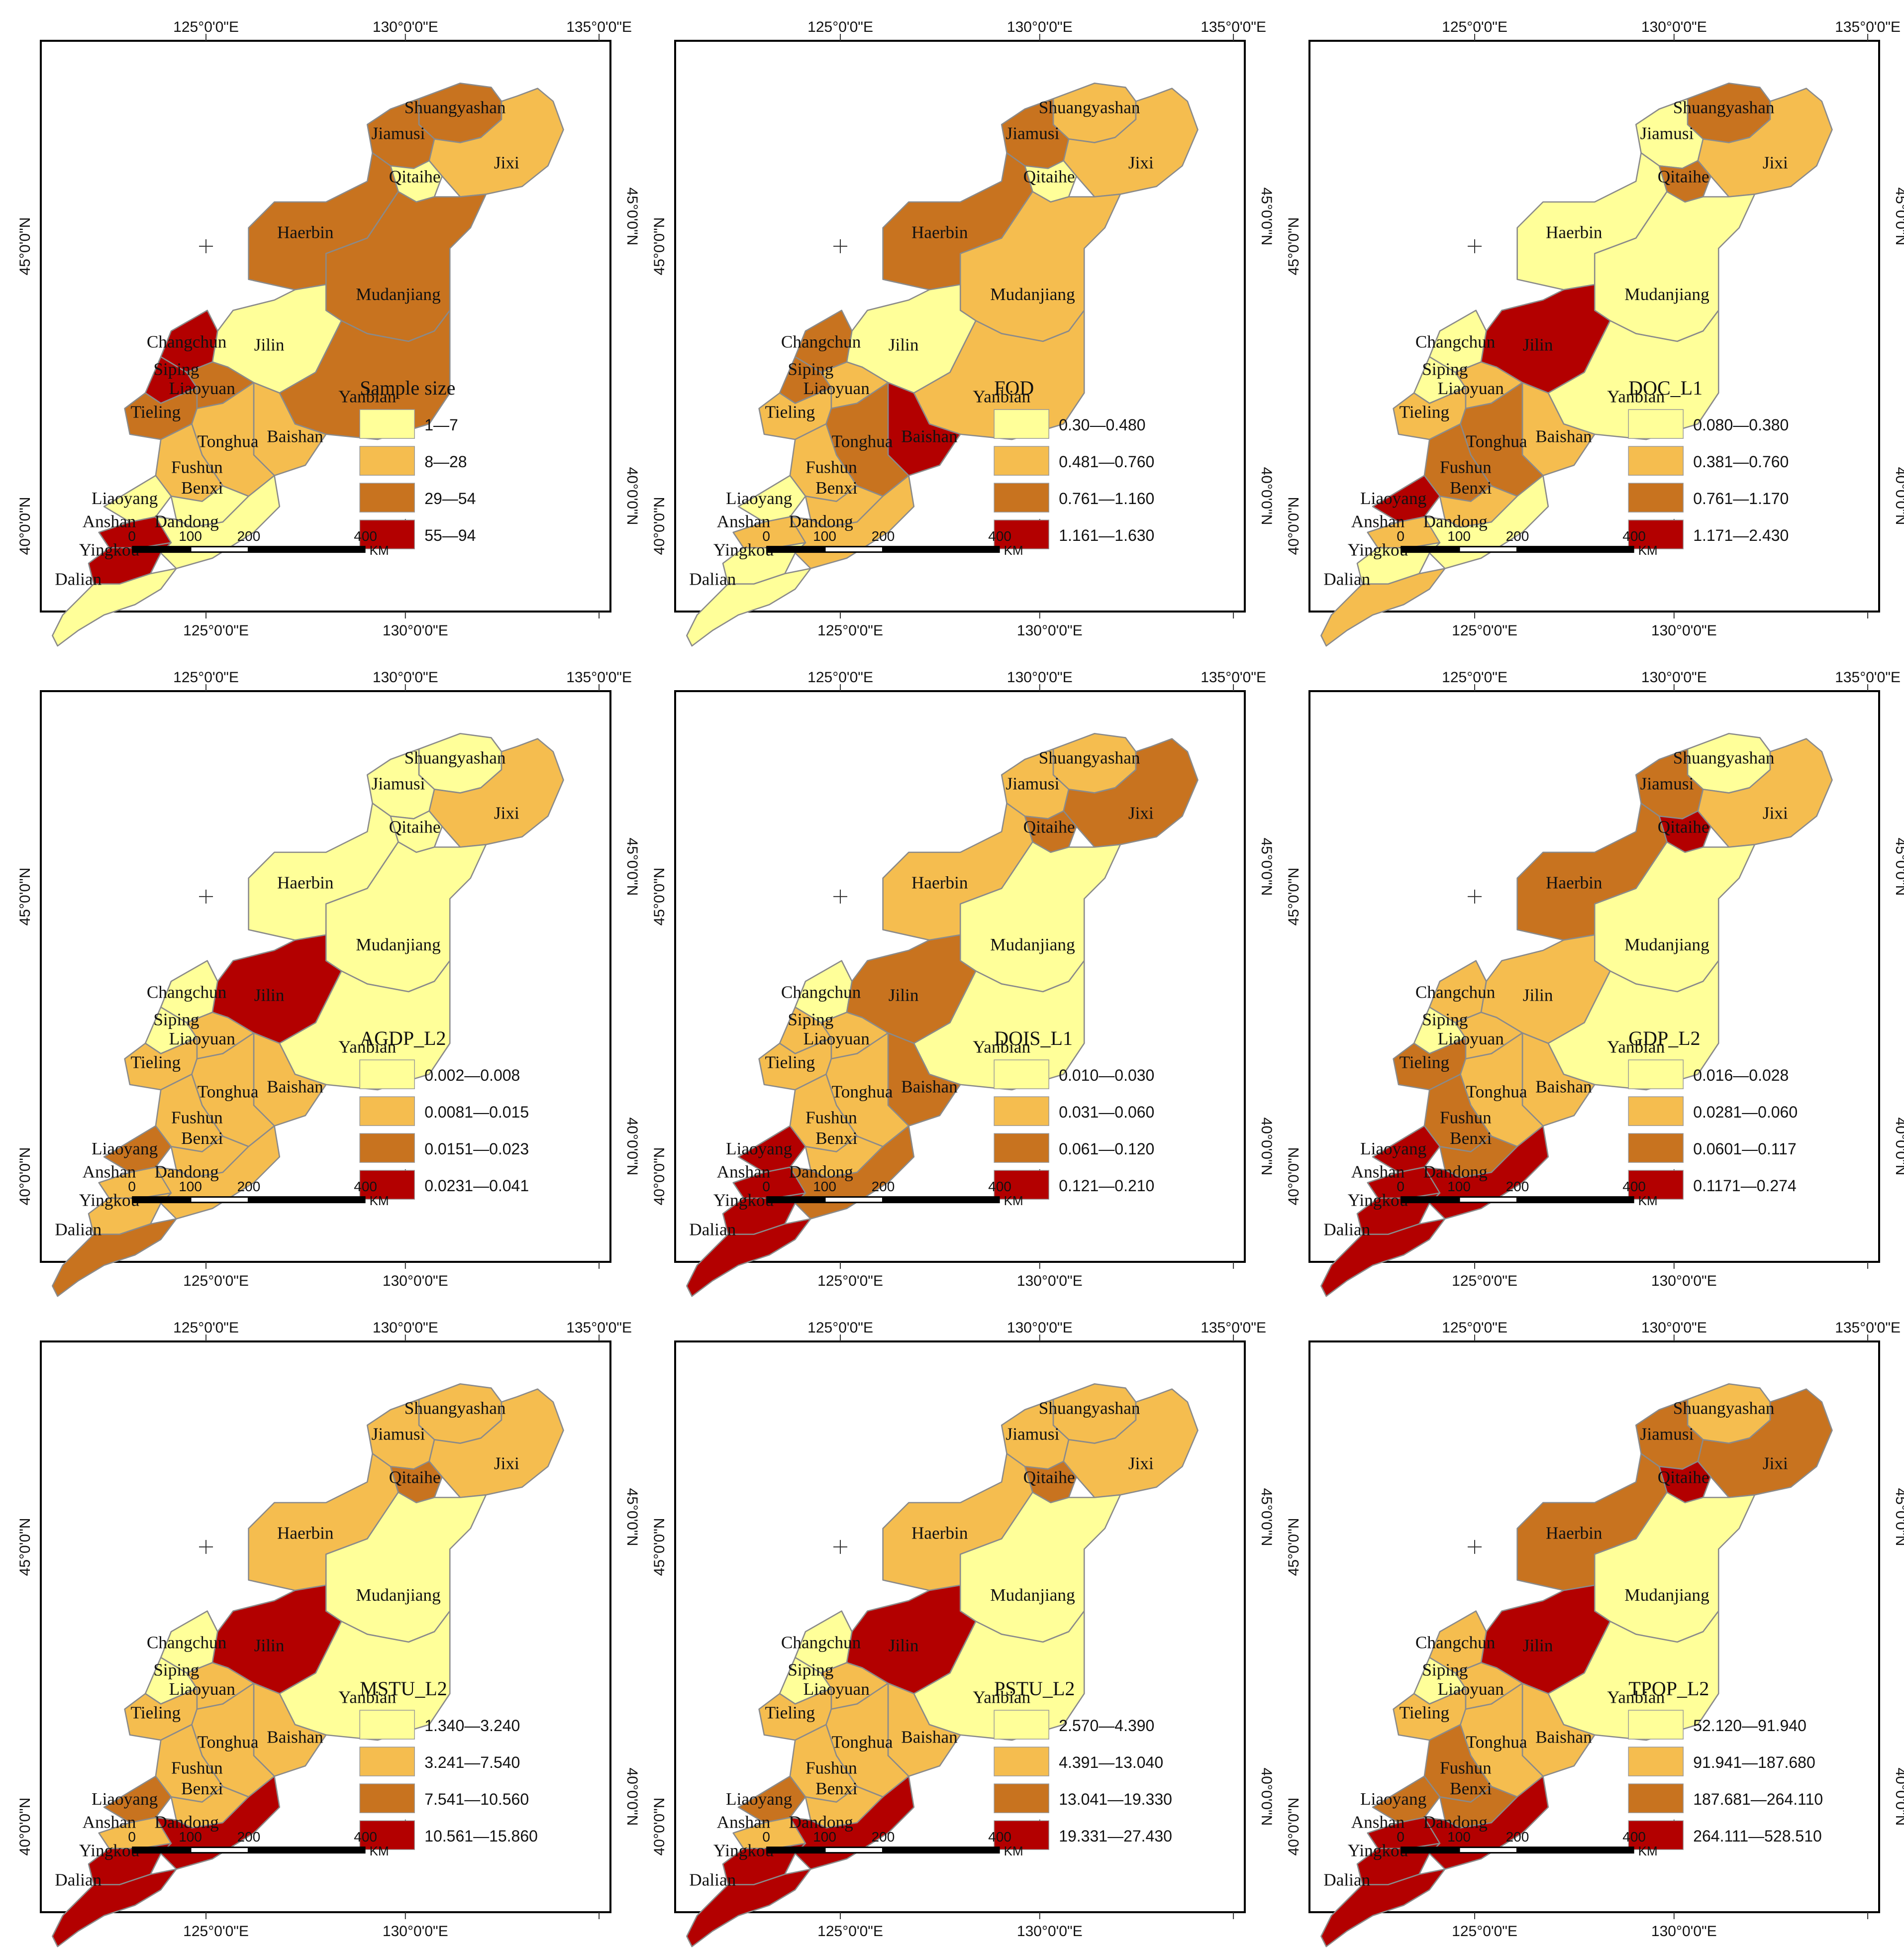  What do you see at coordinates (824, 1186) in the screenshot?
I see `scale-label: 100` at bounding box center [824, 1186].